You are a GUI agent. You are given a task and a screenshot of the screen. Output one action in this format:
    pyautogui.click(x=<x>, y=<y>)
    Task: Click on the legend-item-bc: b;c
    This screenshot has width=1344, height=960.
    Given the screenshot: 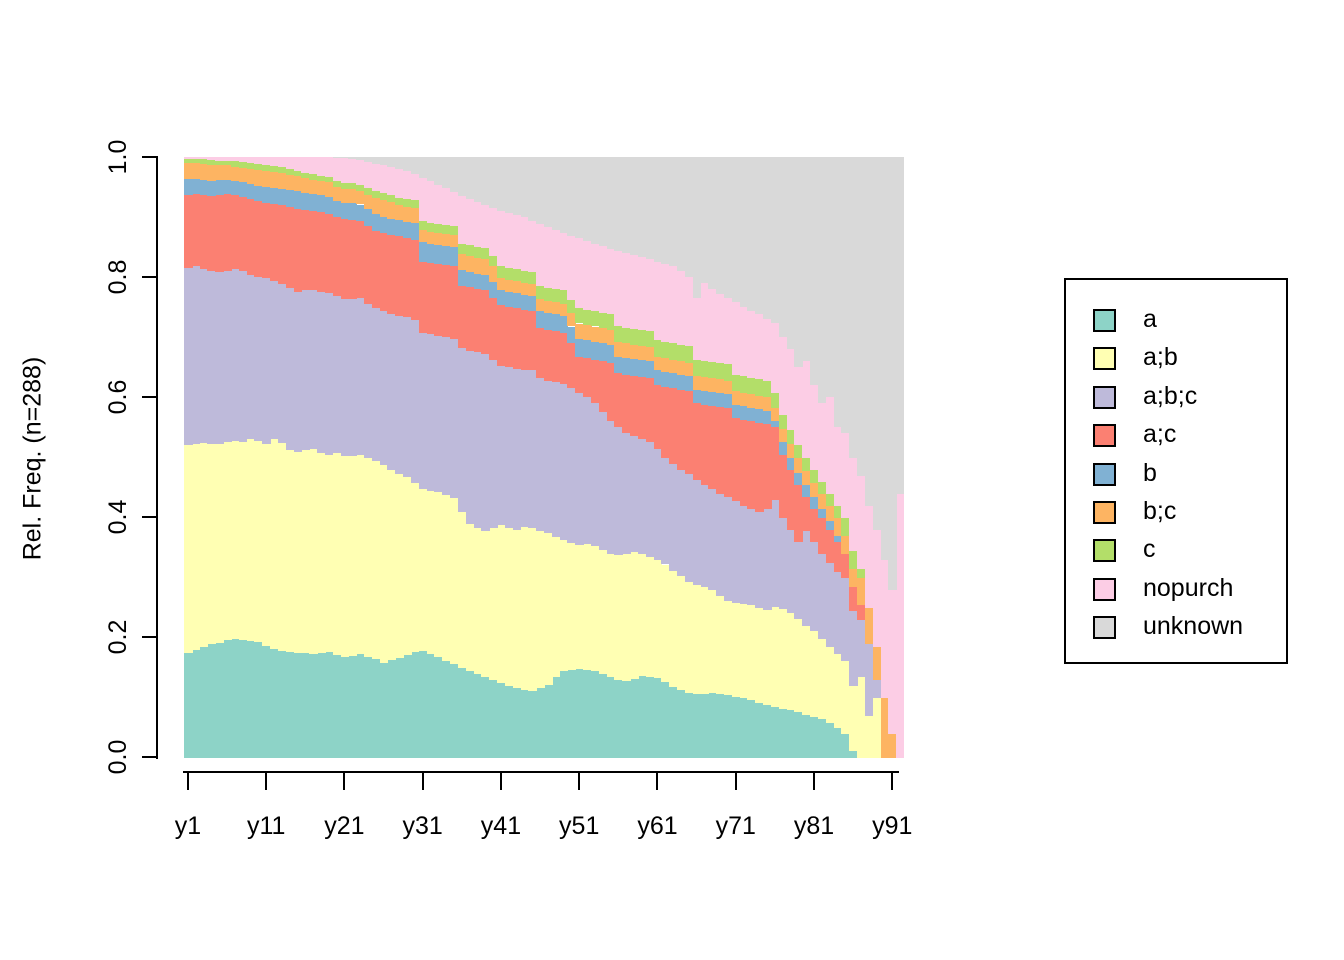 What is the action you would take?
    pyautogui.click(x=1176, y=513)
    